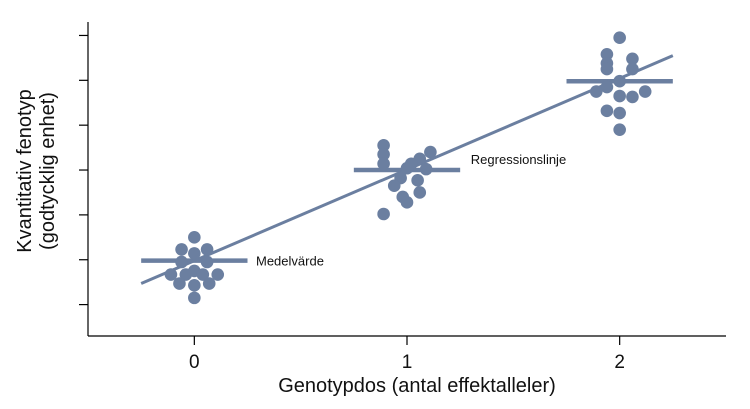 This screenshot has width=750, height=409. Describe the element at coordinates (290, 261) in the screenshot. I see `mean-annotation: Medelvärde` at that location.